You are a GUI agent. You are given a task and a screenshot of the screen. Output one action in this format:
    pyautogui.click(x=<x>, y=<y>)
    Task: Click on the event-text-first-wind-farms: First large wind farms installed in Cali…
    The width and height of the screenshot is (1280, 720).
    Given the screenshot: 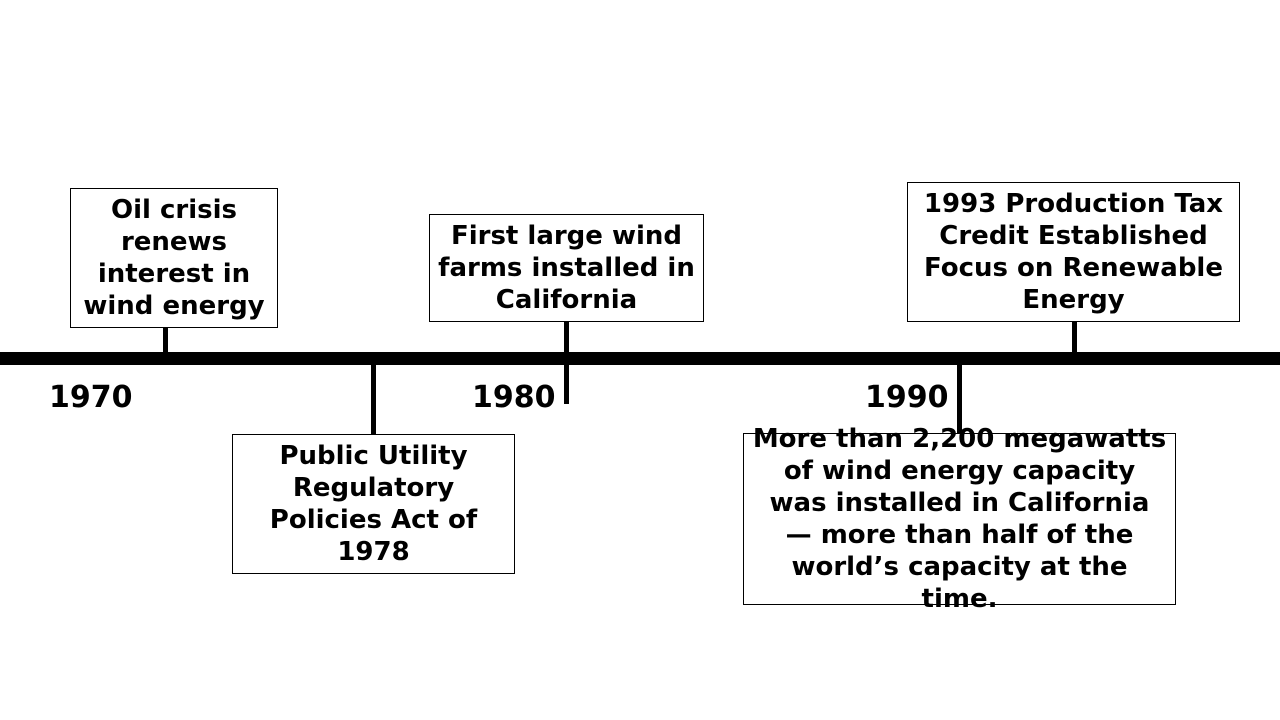 What is the action you would take?
    pyautogui.click(x=566, y=268)
    